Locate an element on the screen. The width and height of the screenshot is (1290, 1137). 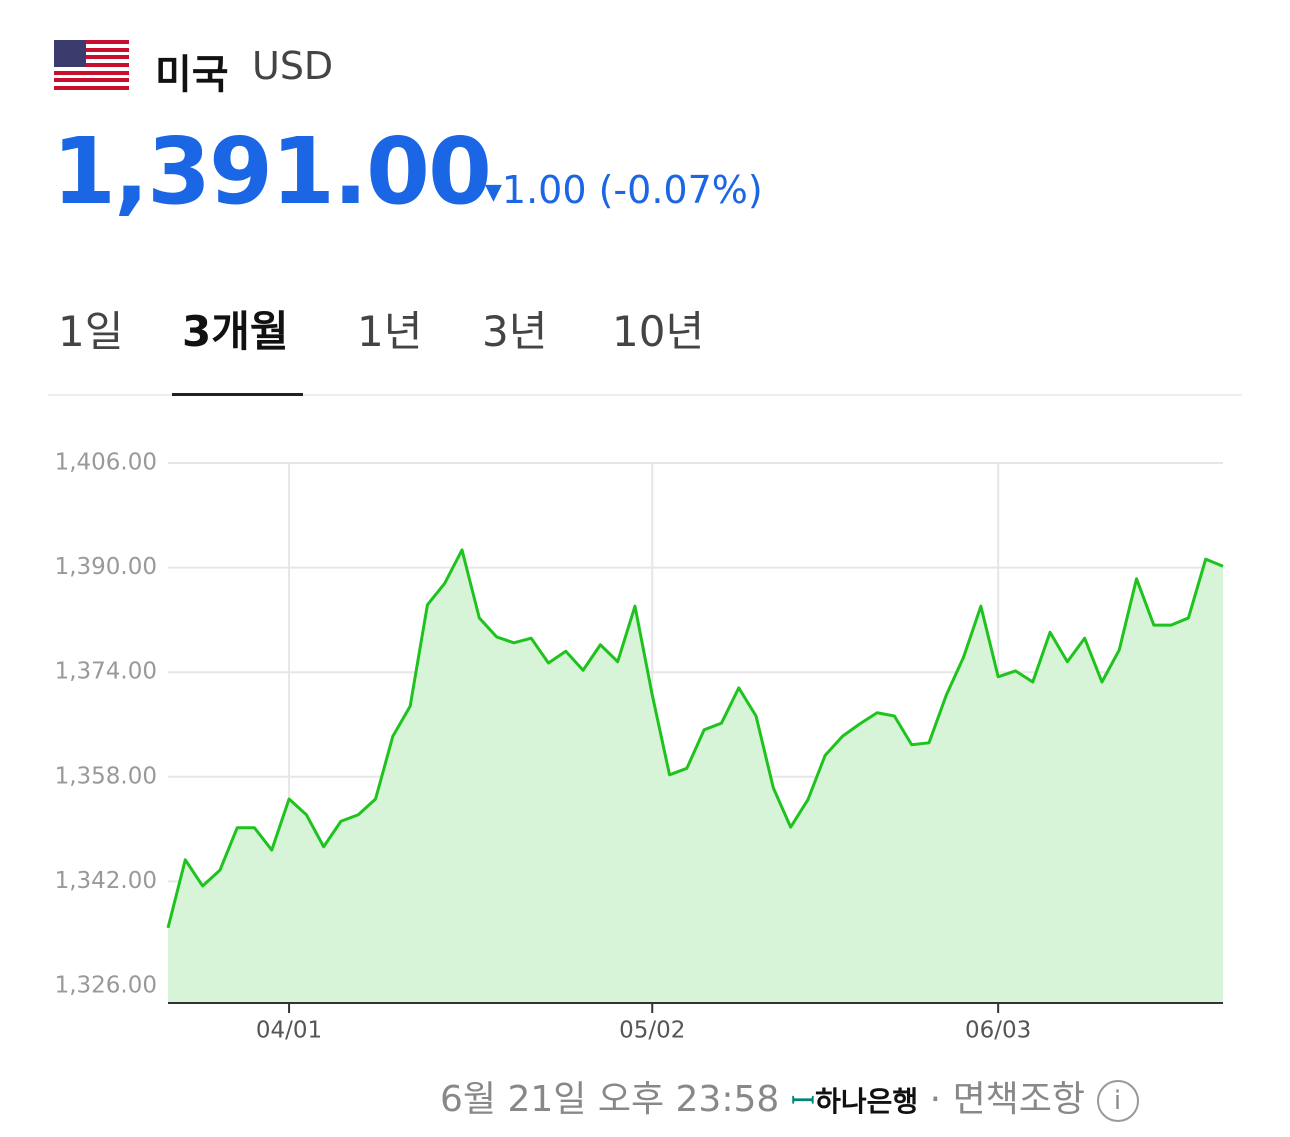
bank: 하나은행 is located at coordinates (867, 1101).